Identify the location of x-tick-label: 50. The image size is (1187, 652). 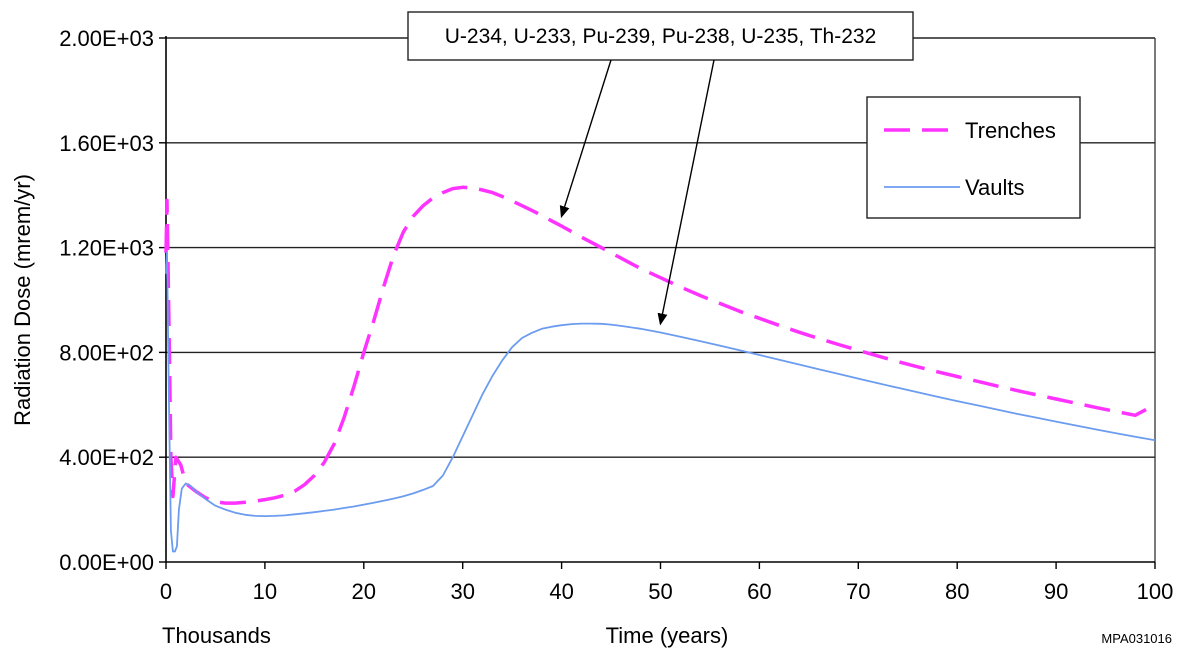
(660, 591).